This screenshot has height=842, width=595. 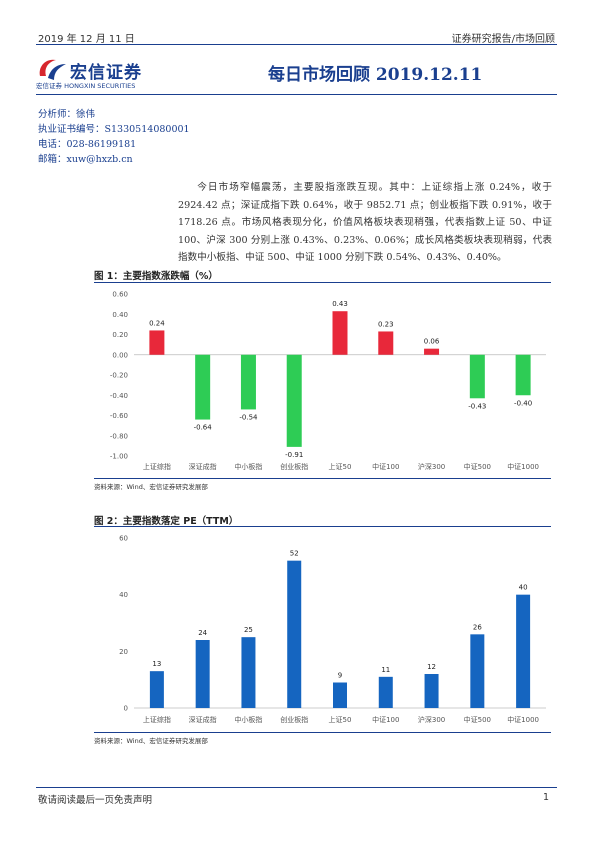 I want to click on y-tick-label: -1.00, so click(x=119, y=457).